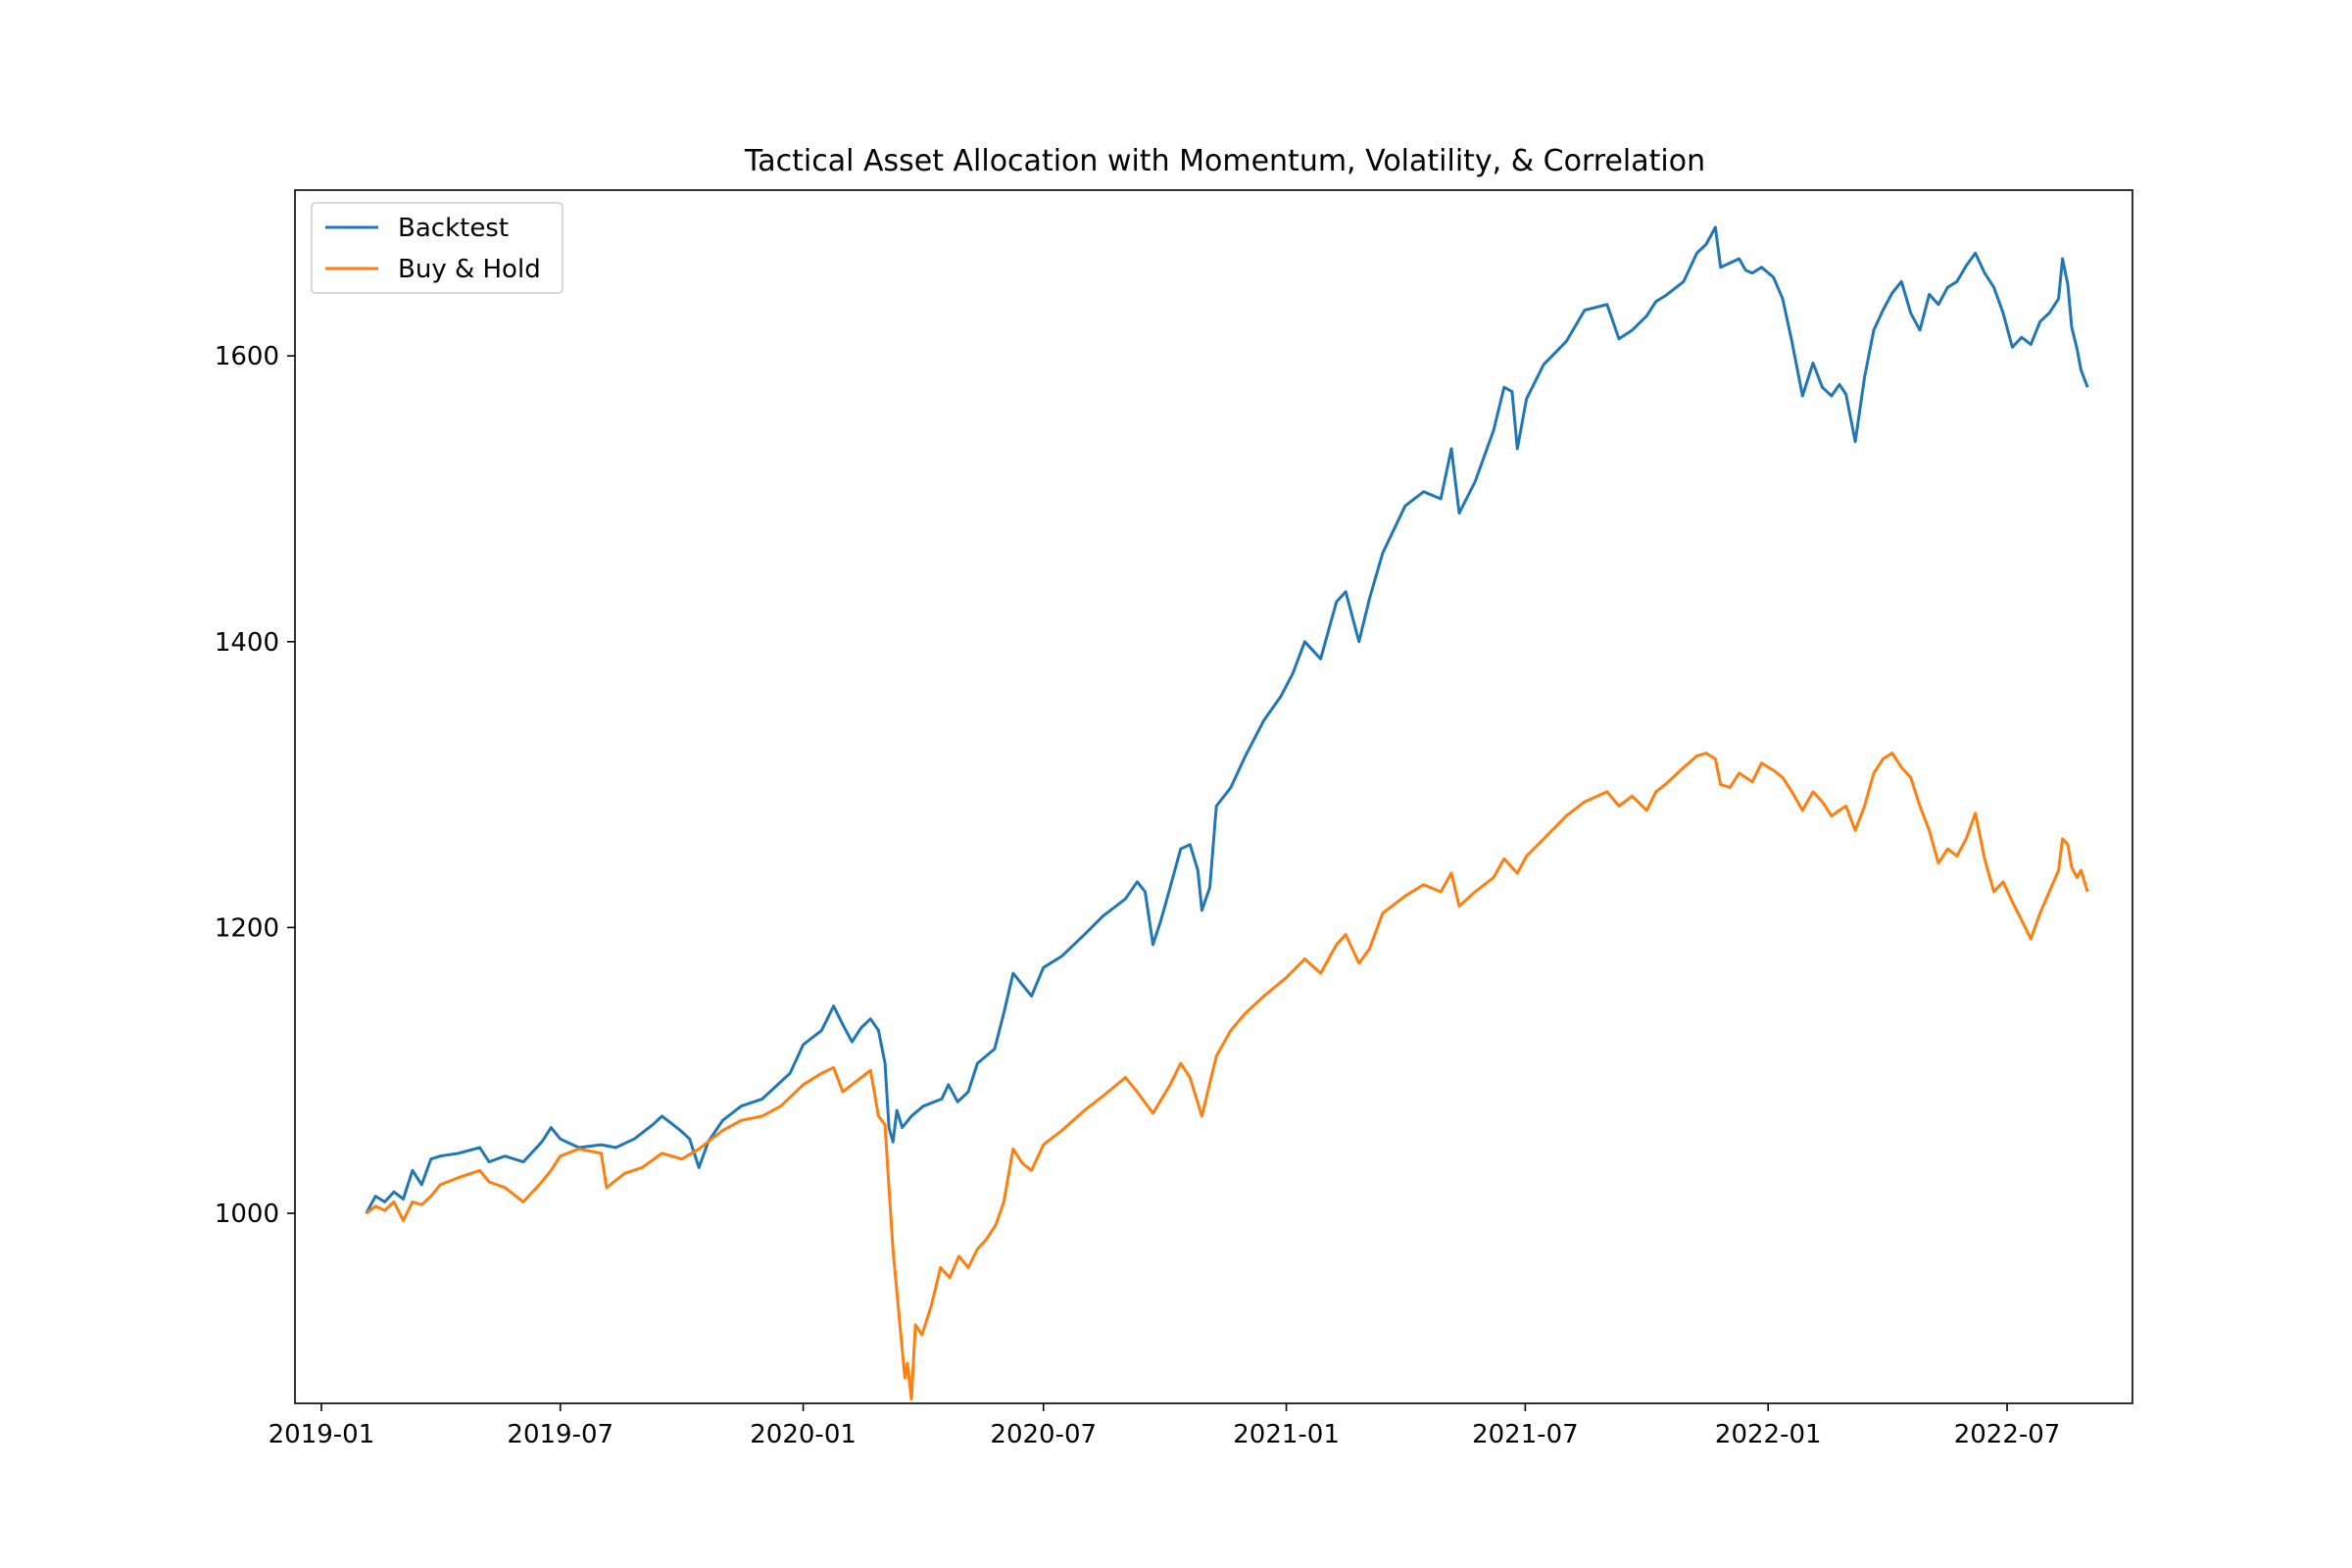 This screenshot has width=2352, height=1568. Describe the element at coordinates (470, 269) in the screenshot. I see `legend-label-buy-hold: Buy & Hold` at that location.